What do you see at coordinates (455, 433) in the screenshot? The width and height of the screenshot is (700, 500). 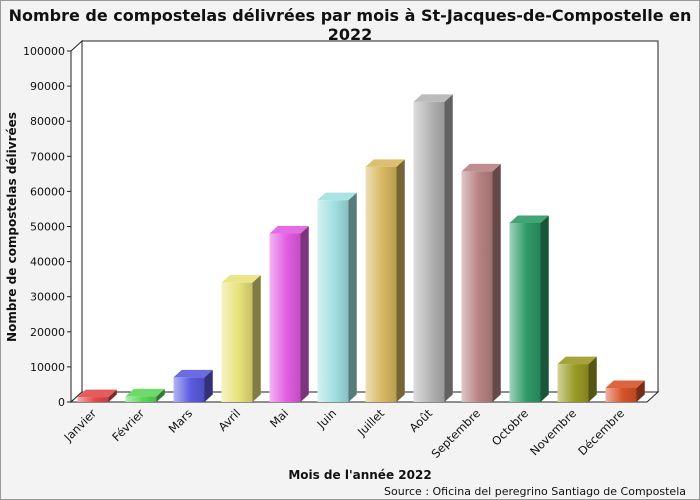 I see `x-tick-label: Septembre` at bounding box center [455, 433].